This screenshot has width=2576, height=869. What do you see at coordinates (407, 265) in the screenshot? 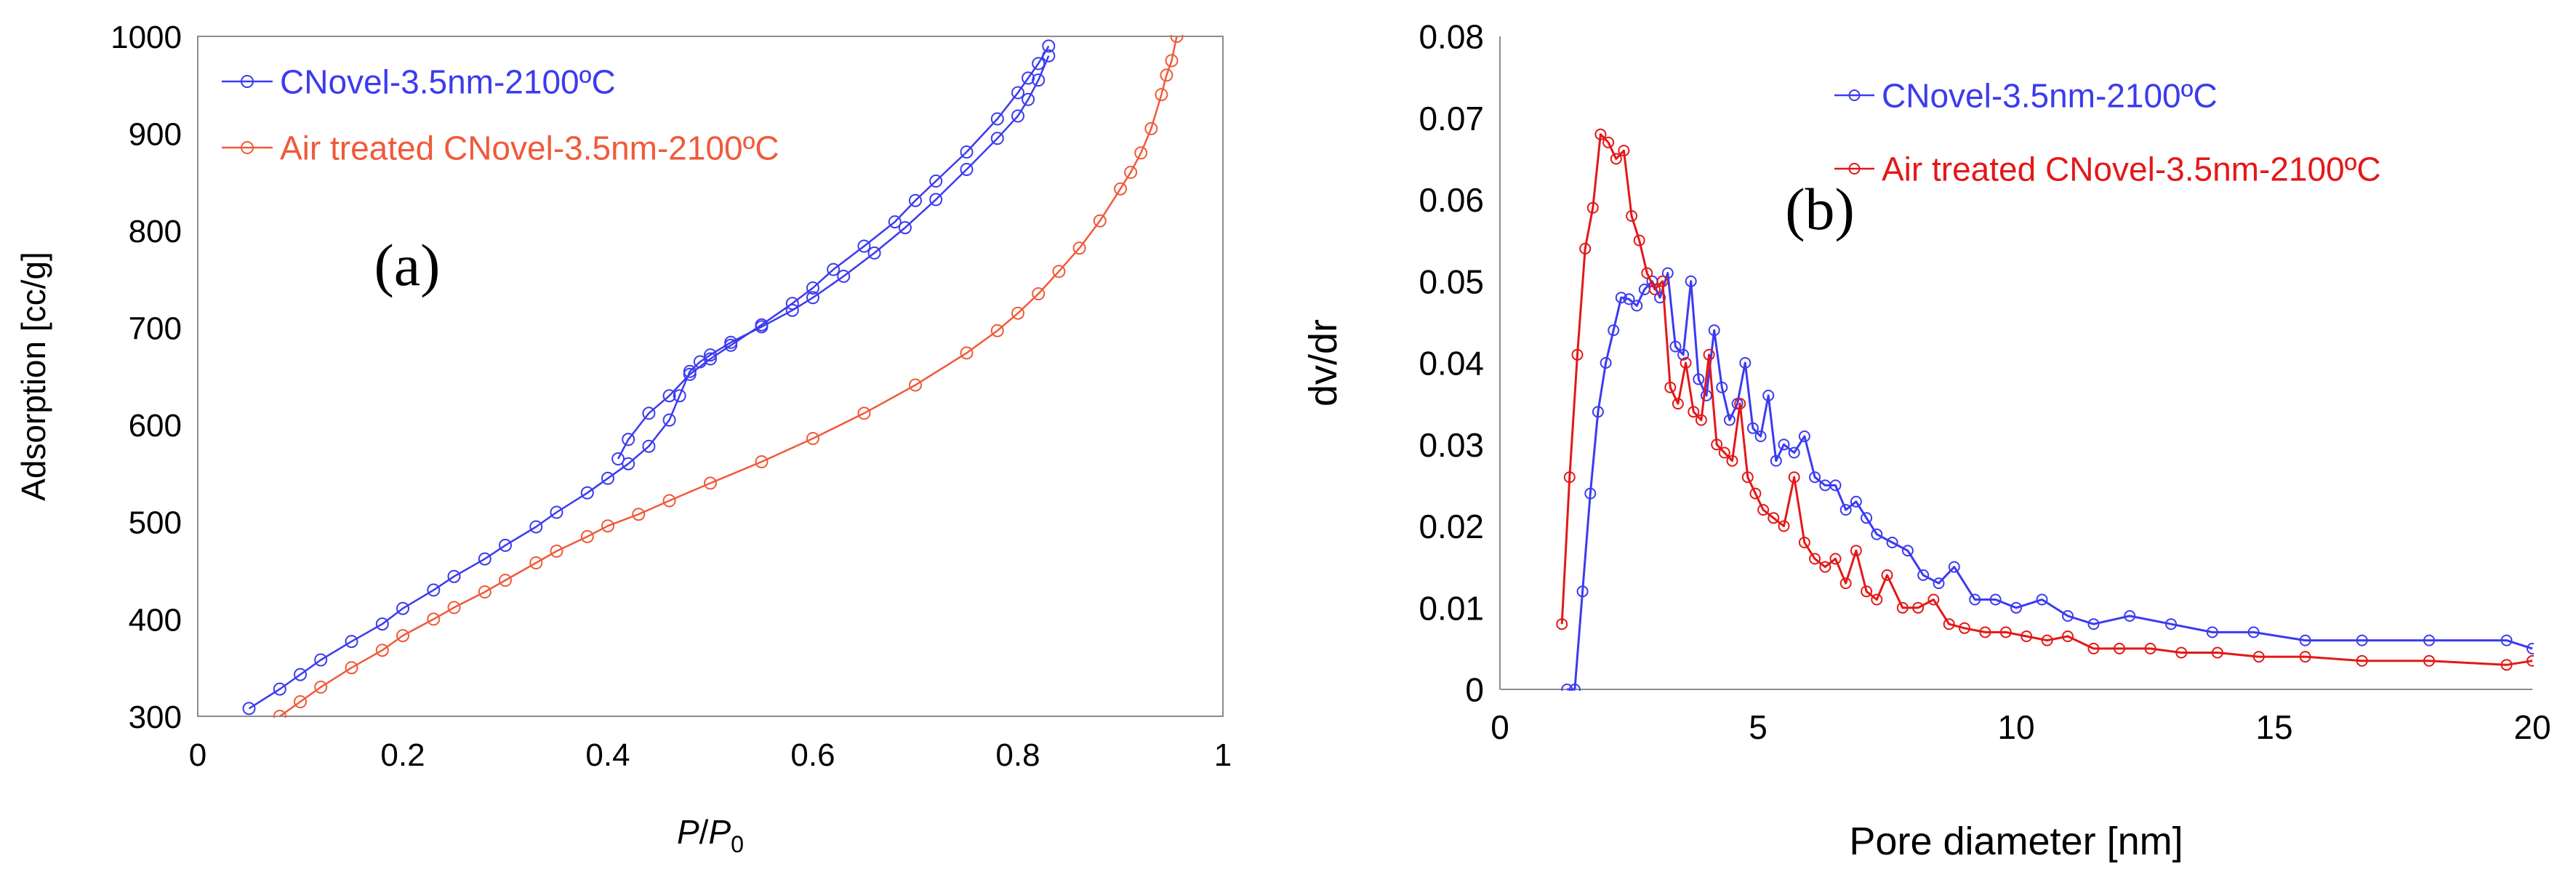
I see `panel-label: (a)` at bounding box center [407, 265].